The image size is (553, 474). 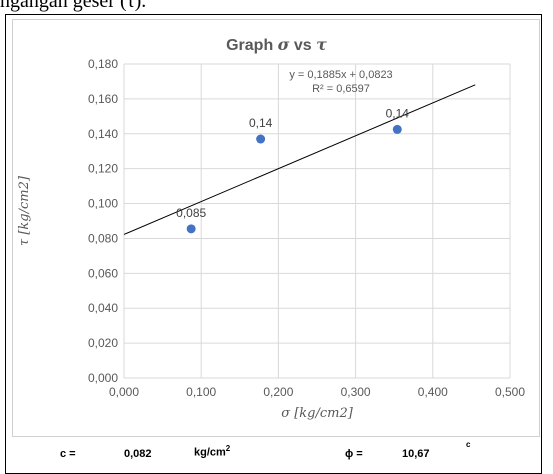 What do you see at coordinates (73, 6) in the screenshot?
I see `caption-top: ngangan geser (τ).` at bounding box center [73, 6].